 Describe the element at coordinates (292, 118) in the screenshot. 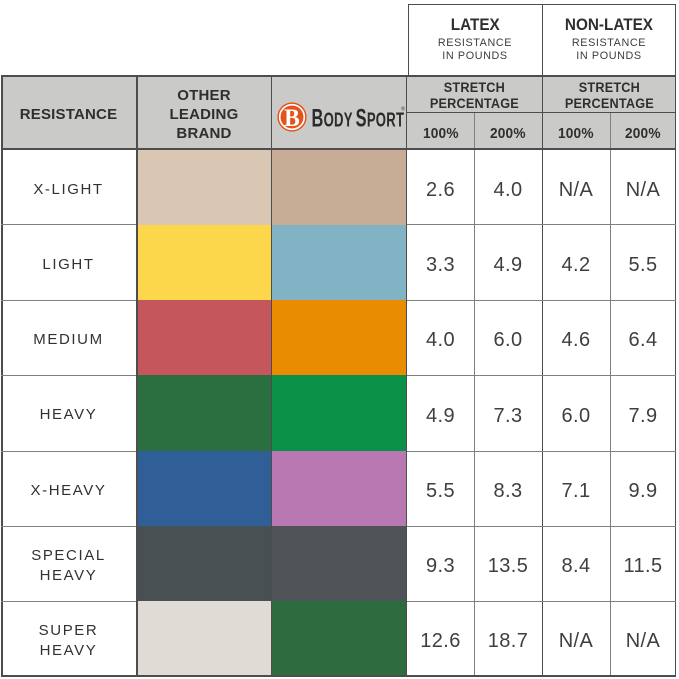

I see `svg-text: B` at that location.